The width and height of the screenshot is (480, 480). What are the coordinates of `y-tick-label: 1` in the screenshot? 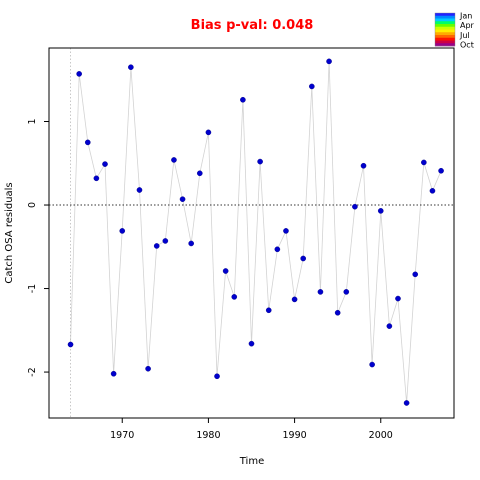 It's located at (32, 121).